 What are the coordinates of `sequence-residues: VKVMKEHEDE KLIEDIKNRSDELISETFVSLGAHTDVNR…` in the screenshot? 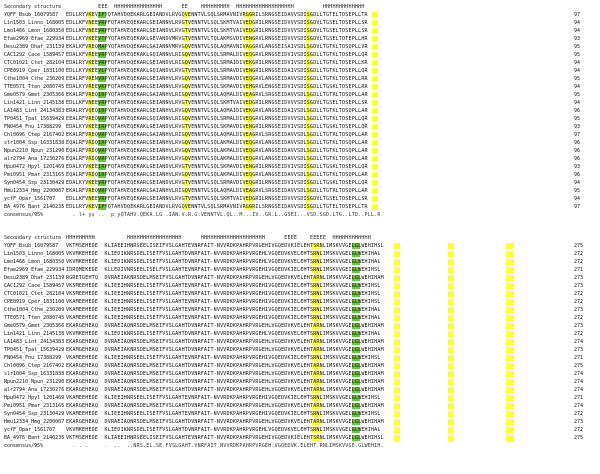 It's located at (318, 334).